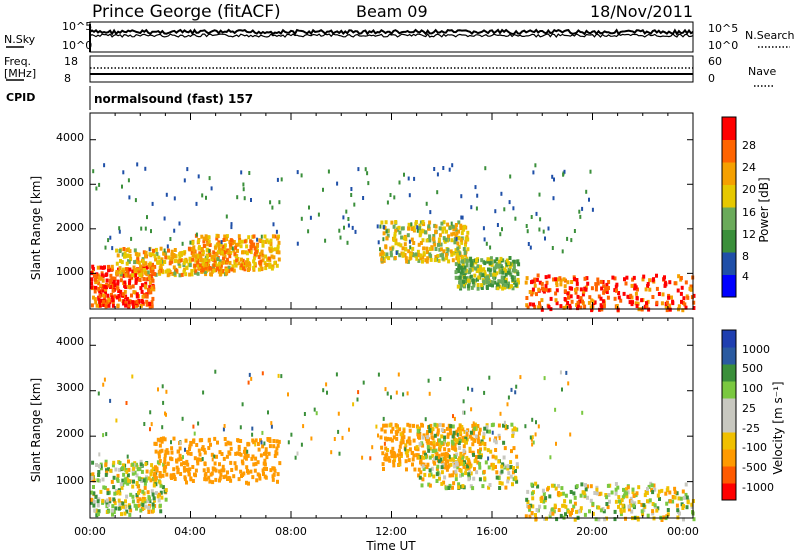 The width and height of the screenshot is (800, 554). I want to click on noise-right-tick-bottom: 10^0, so click(723, 45).